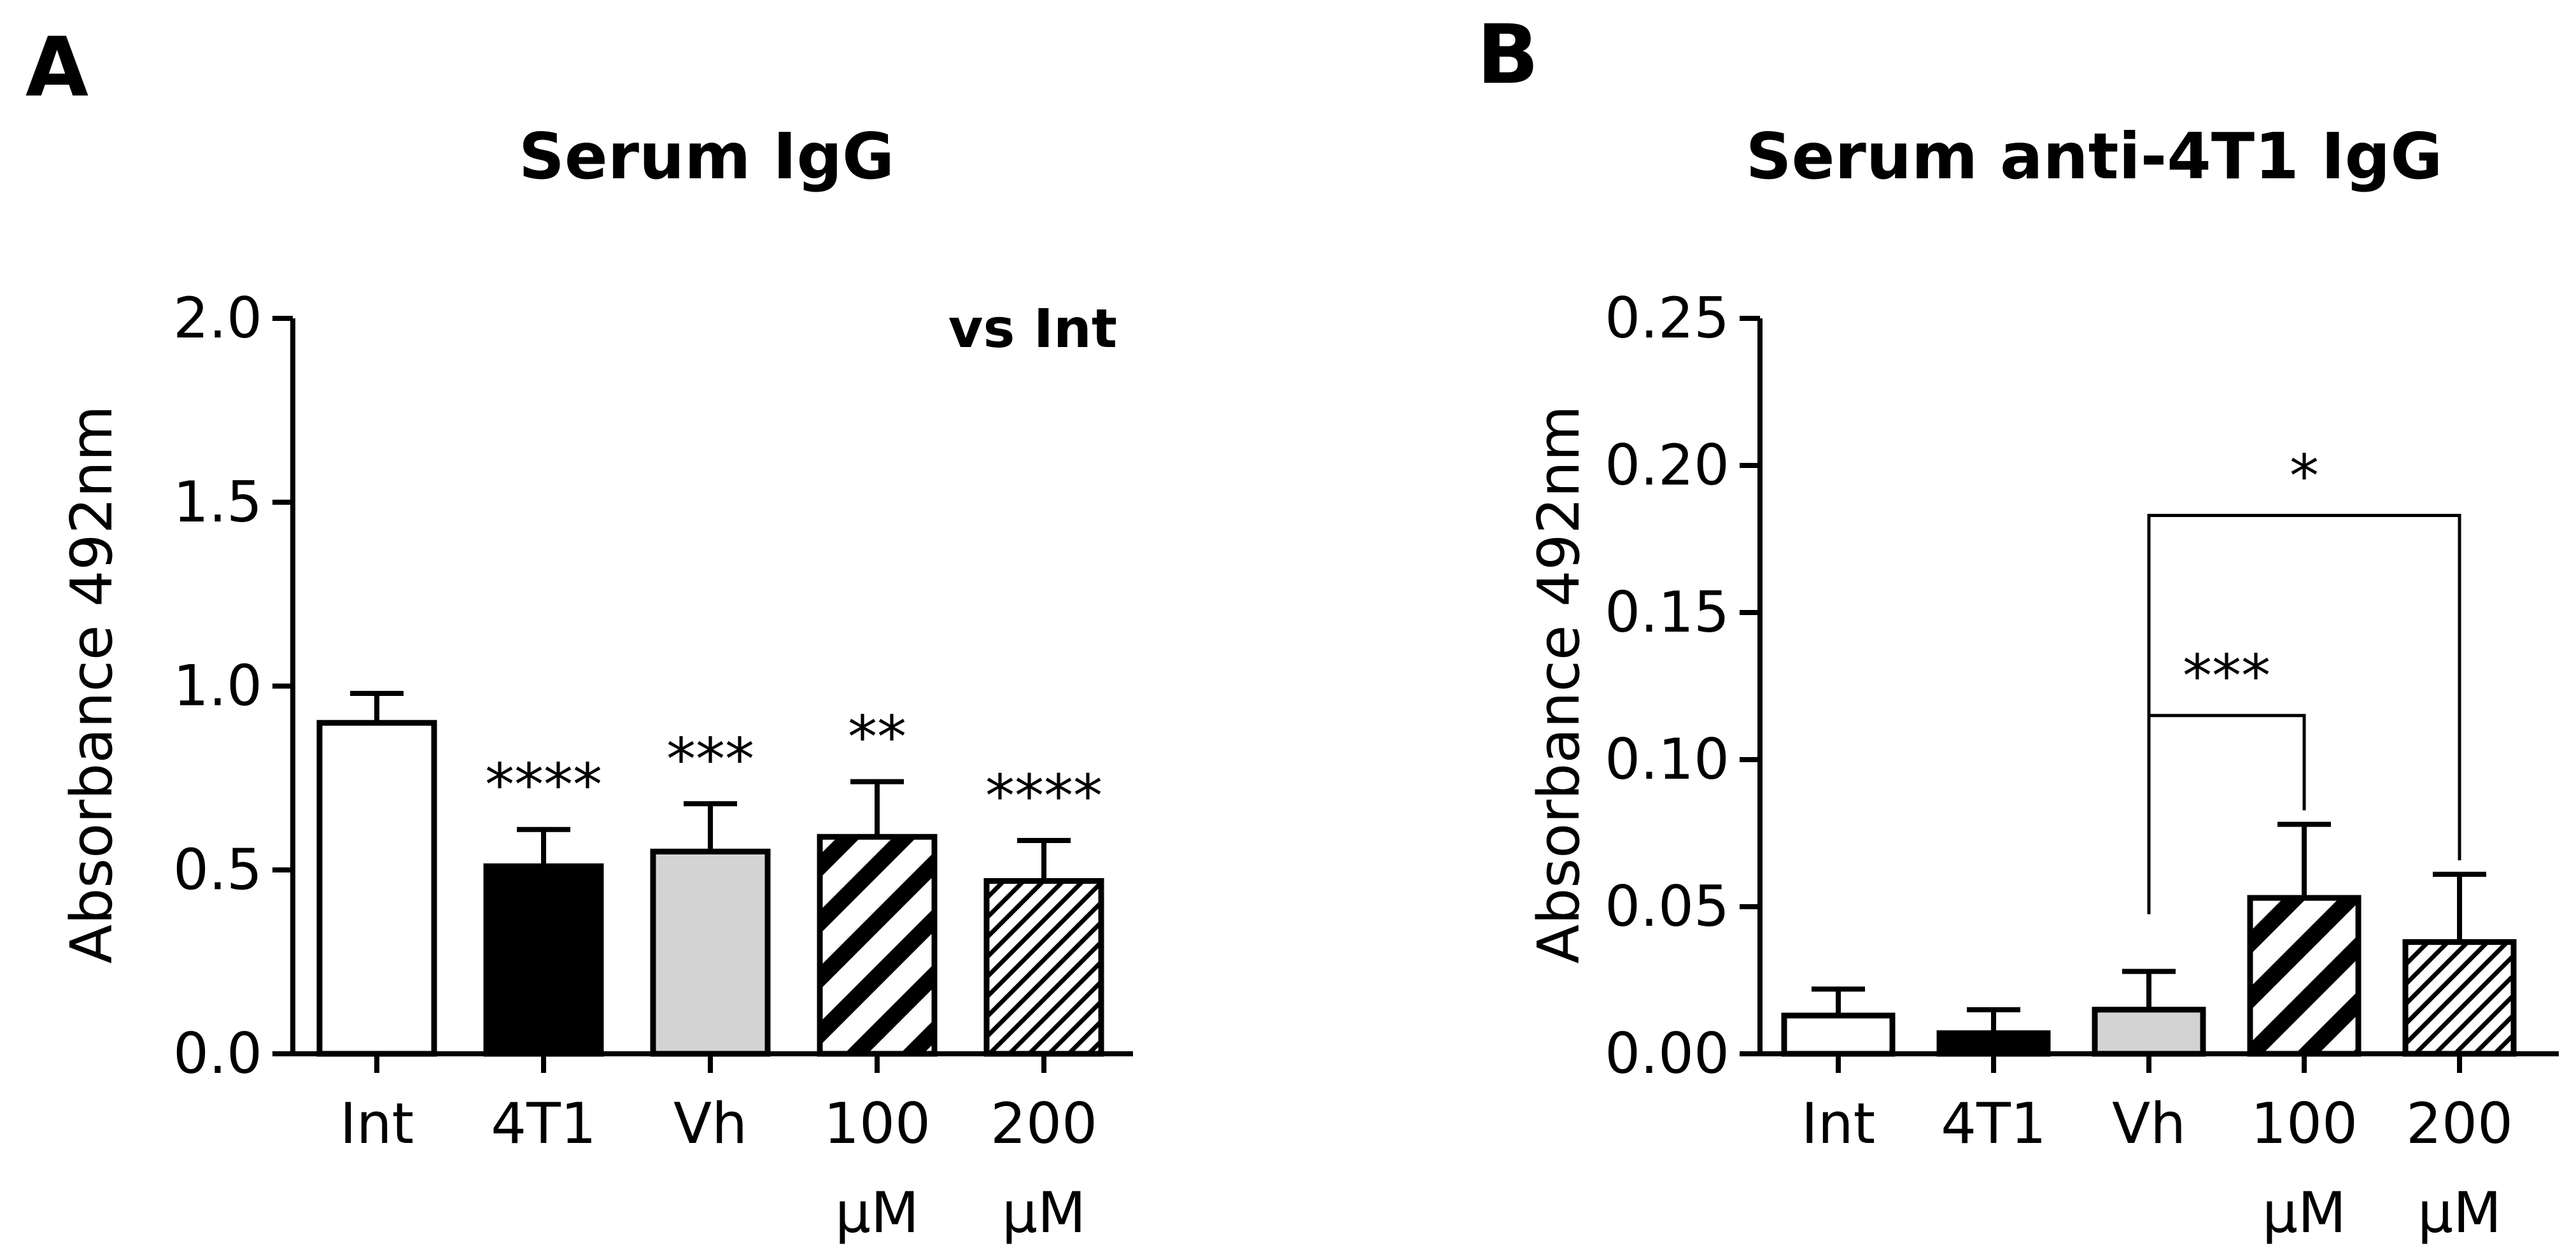  Describe the element at coordinates (2460, 1123) in the screenshot. I see `panel-b-x-tick-label: 200` at that location.